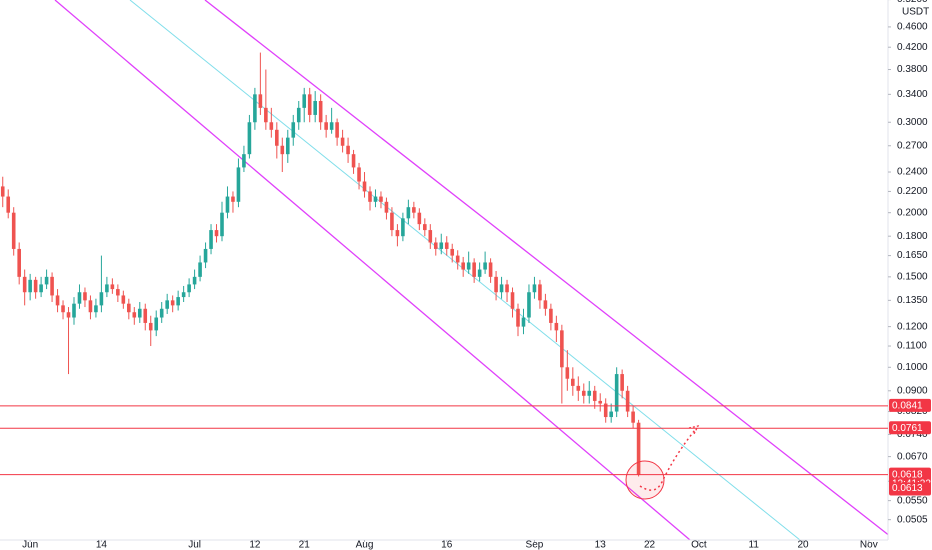 This screenshot has height=550, width=932. Describe the element at coordinates (305, 545) in the screenshot. I see `x-tick-label: 21` at that location.